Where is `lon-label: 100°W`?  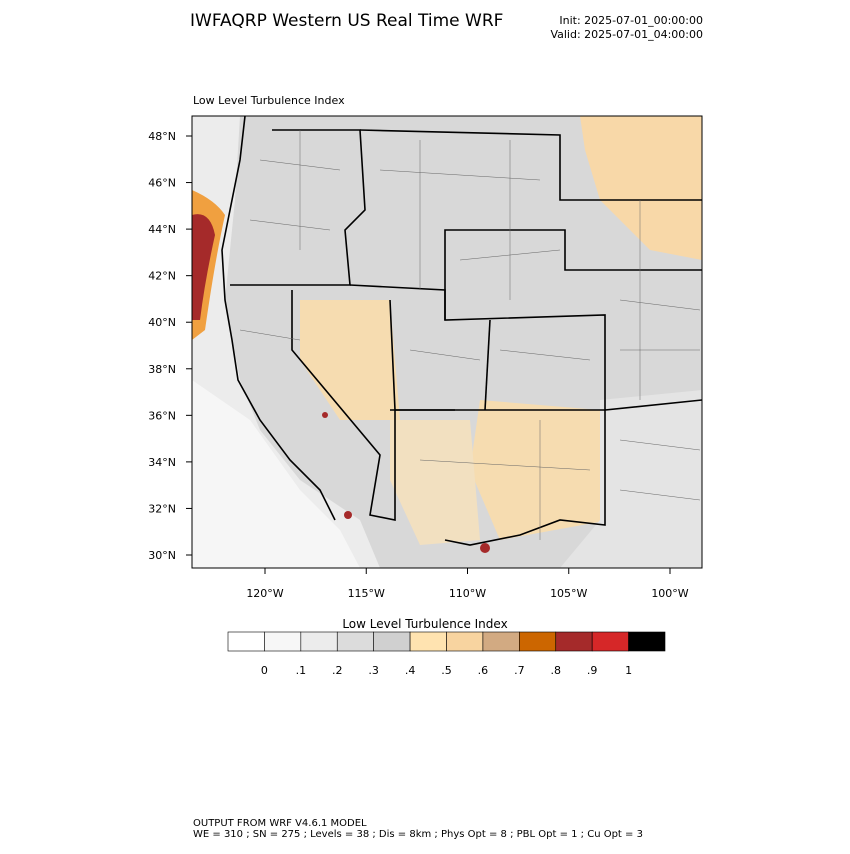
lon-label: 100°W is located at coordinates (669, 593).